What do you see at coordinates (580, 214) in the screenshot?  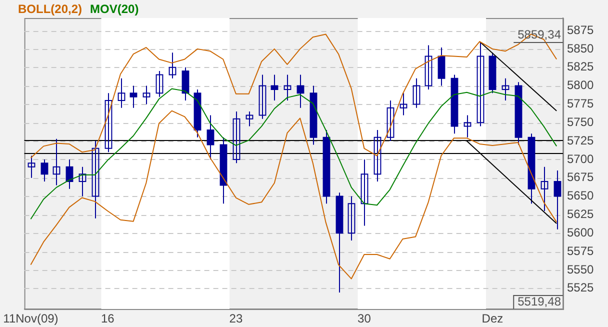 I see `y-tick-label: 5625` at bounding box center [580, 214].